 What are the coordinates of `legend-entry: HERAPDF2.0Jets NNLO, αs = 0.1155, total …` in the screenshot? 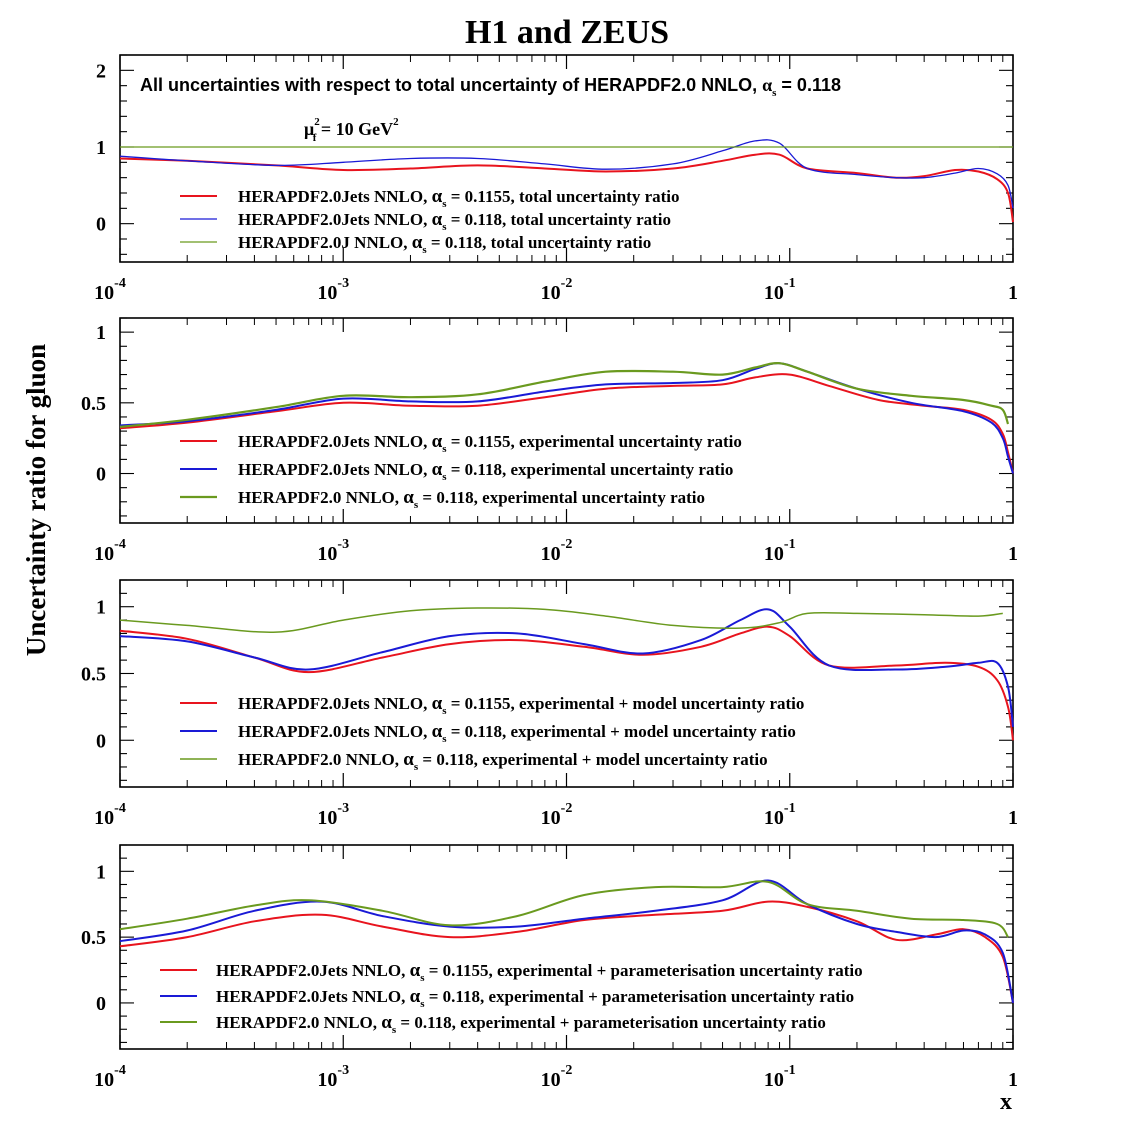 It's located at (459, 198).